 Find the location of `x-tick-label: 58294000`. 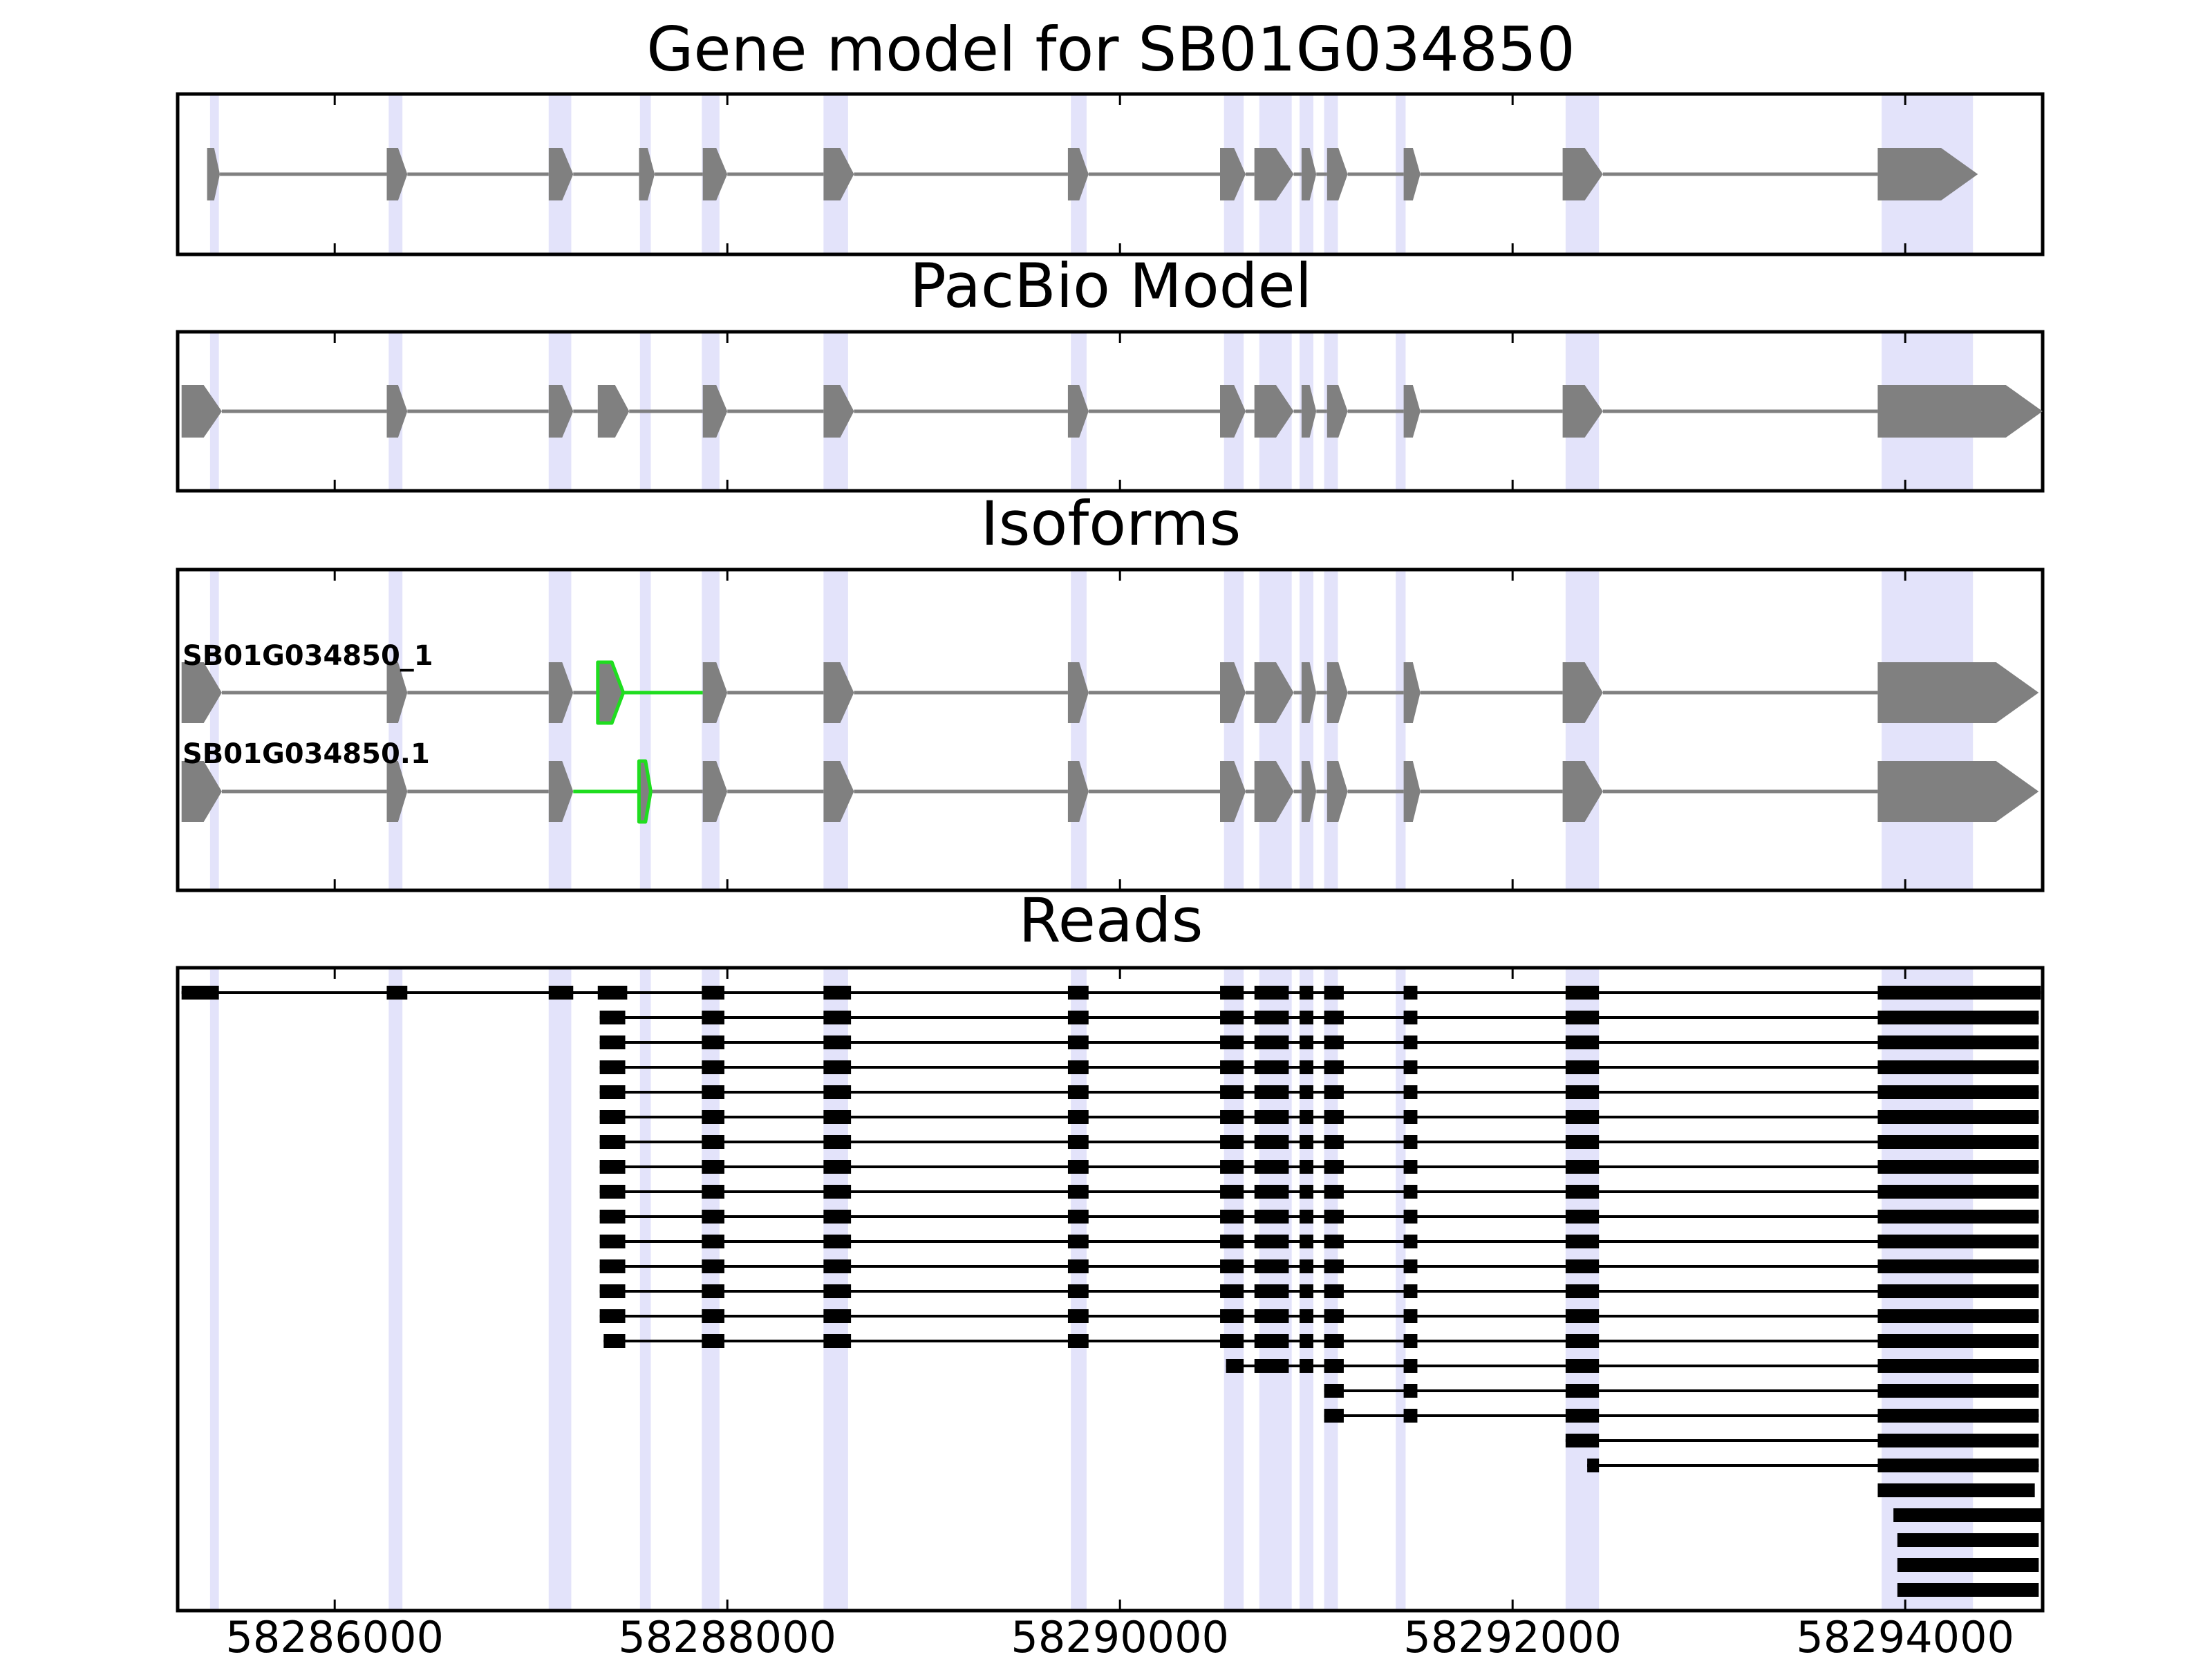

x-tick-label: 58294000 is located at coordinates (1905, 1635).